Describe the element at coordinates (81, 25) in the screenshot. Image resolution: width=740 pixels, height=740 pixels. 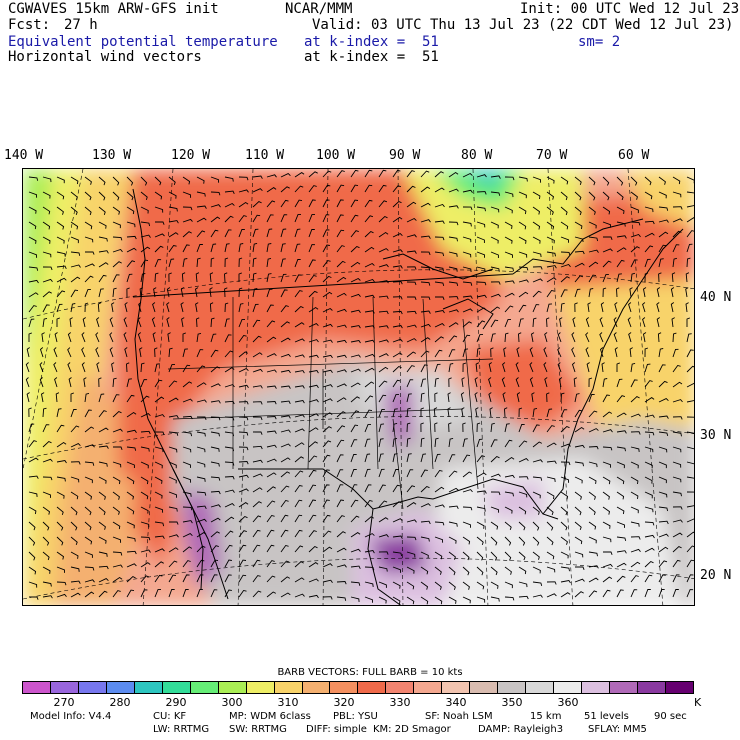
I see `forecast-hour: 27 h` at that location.